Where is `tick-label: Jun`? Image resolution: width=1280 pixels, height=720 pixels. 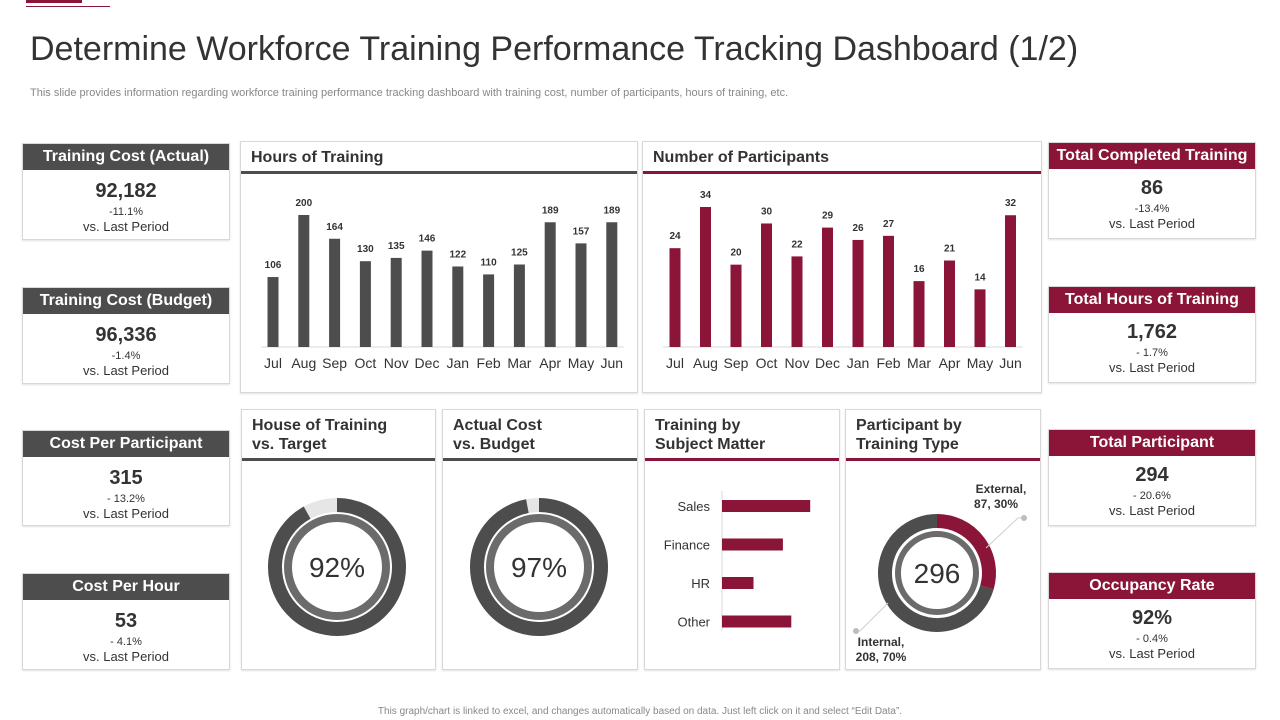 tick-label: Jun is located at coordinates (612, 363).